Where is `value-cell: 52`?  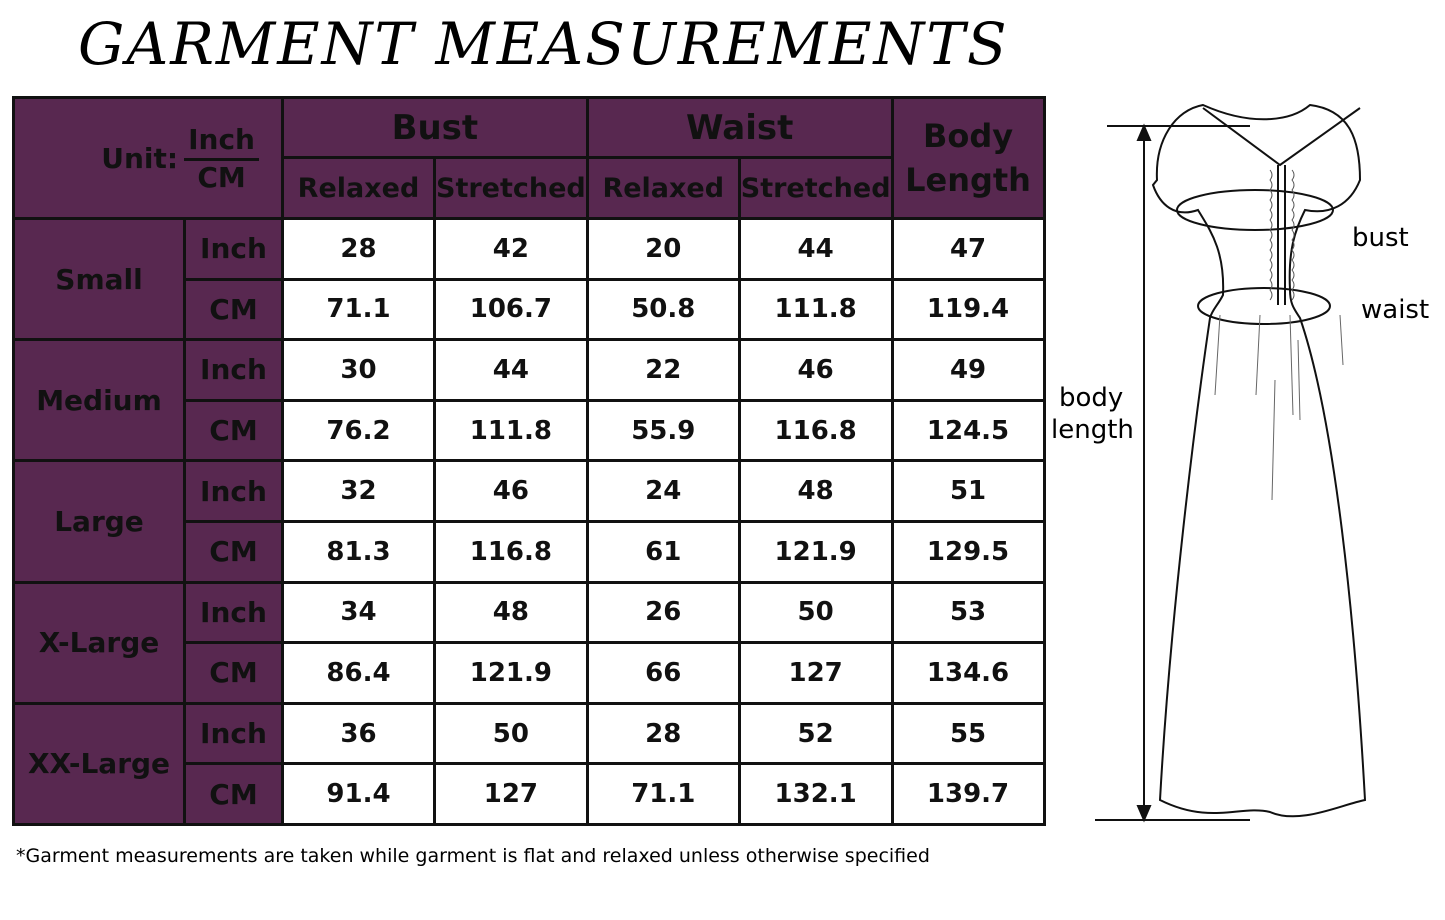
value-cell: 52 is located at coordinates (815, 733).